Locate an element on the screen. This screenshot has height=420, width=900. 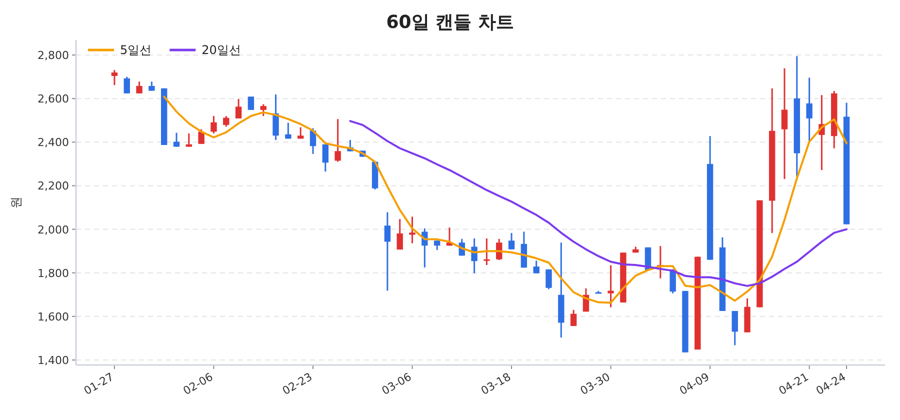
y-tick-label: 1,600 is located at coordinates (53, 317).